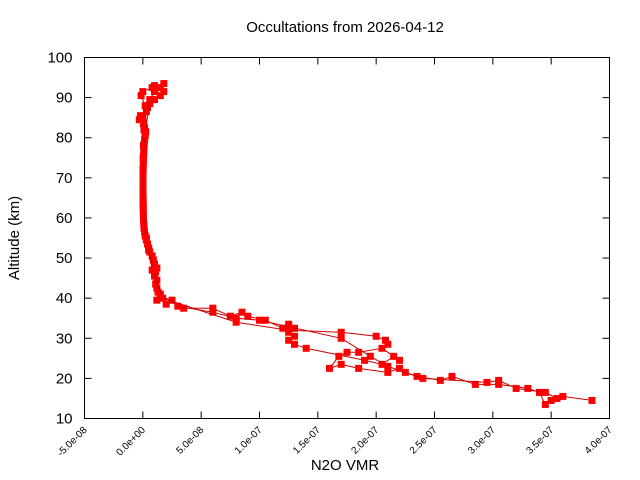 The height and width of the screenshot is (480, 640). I want to click on y-tick-label: 60, so click(64, 218).